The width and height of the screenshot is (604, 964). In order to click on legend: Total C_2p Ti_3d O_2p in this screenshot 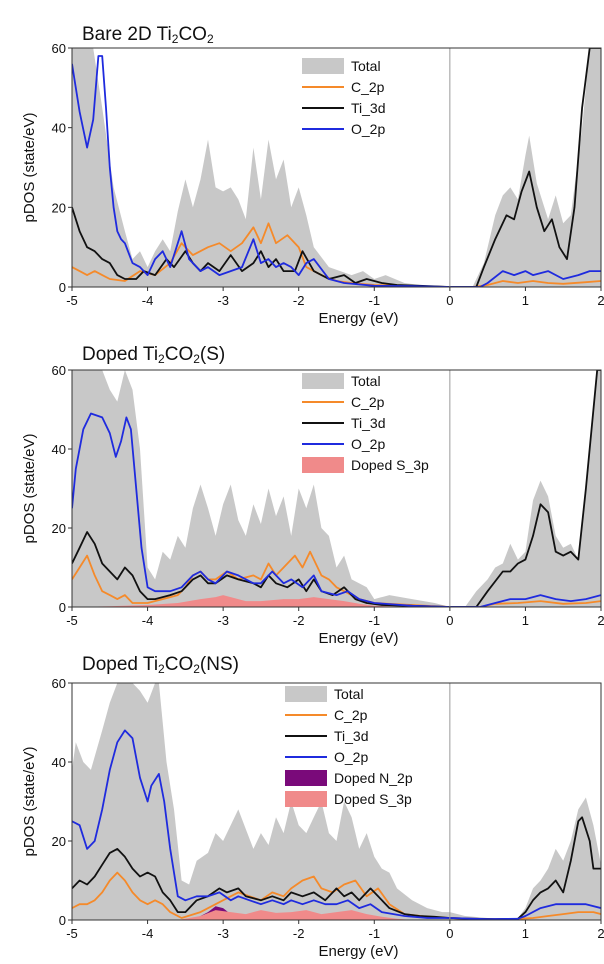, I will do `click(344, 97)`.